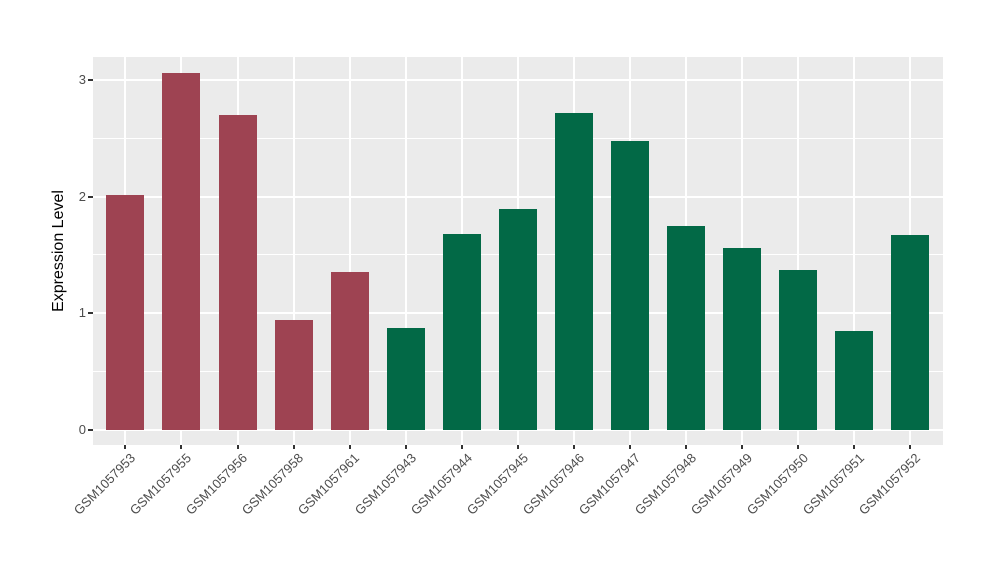 This screenshot has width=1000, height=580. I want to click on x-tick-mark-GSM1057943, so click(405, 447).